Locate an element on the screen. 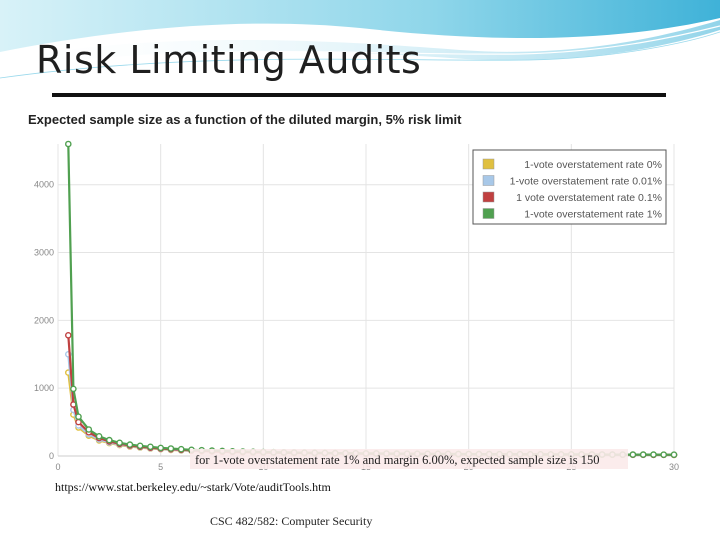  title-underline is located at coordinates (359, 95).